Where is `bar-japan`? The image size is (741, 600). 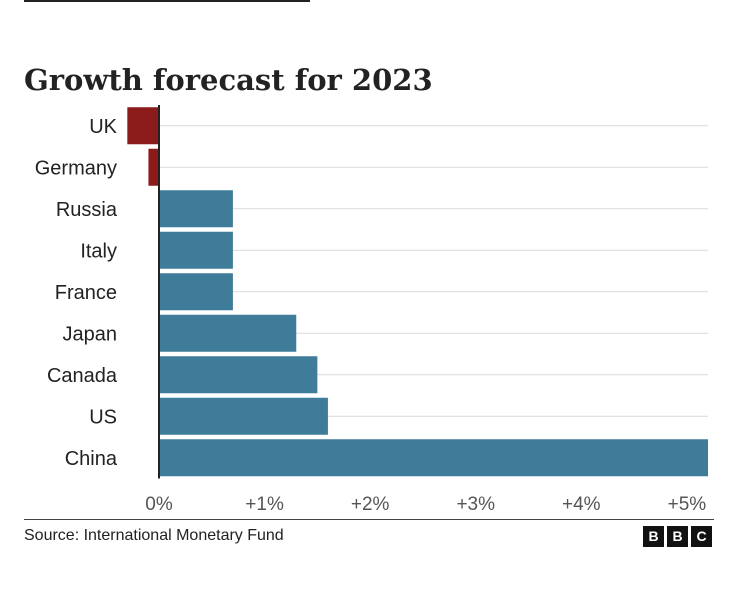 bar-japan is located at coordinates (228, 333).